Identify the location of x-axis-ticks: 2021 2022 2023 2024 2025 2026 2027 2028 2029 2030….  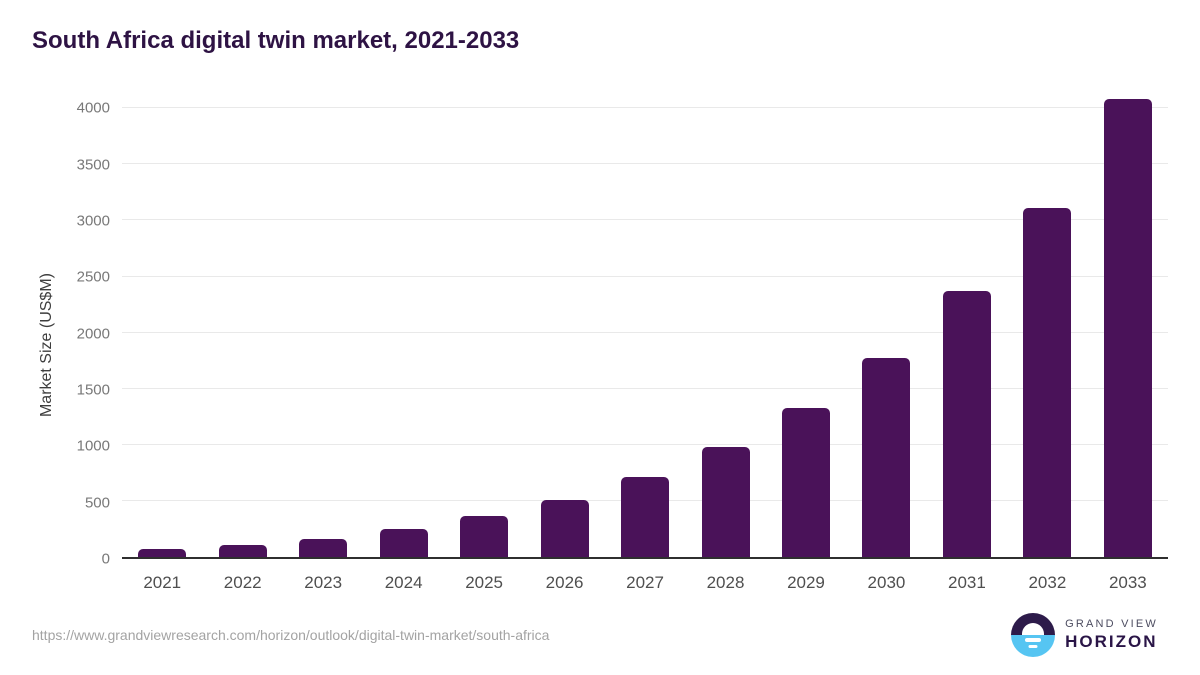
(645, 576).